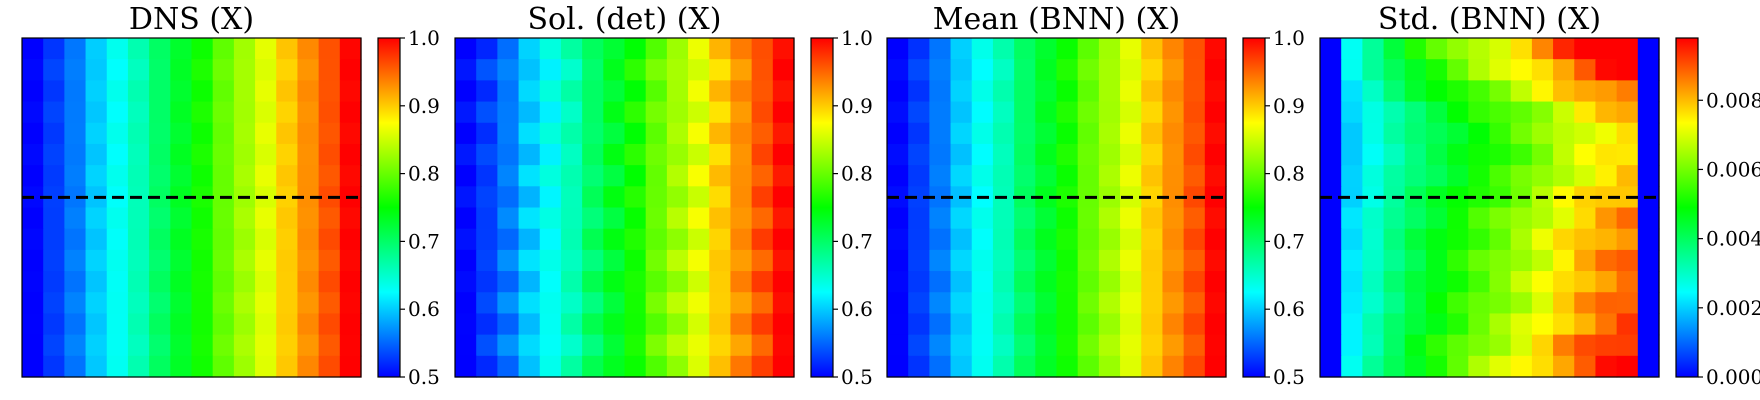  Describe the element at coordinates (424, 241) in the screenshot. I see `colorbar-tick-label: 0.7` at that location.